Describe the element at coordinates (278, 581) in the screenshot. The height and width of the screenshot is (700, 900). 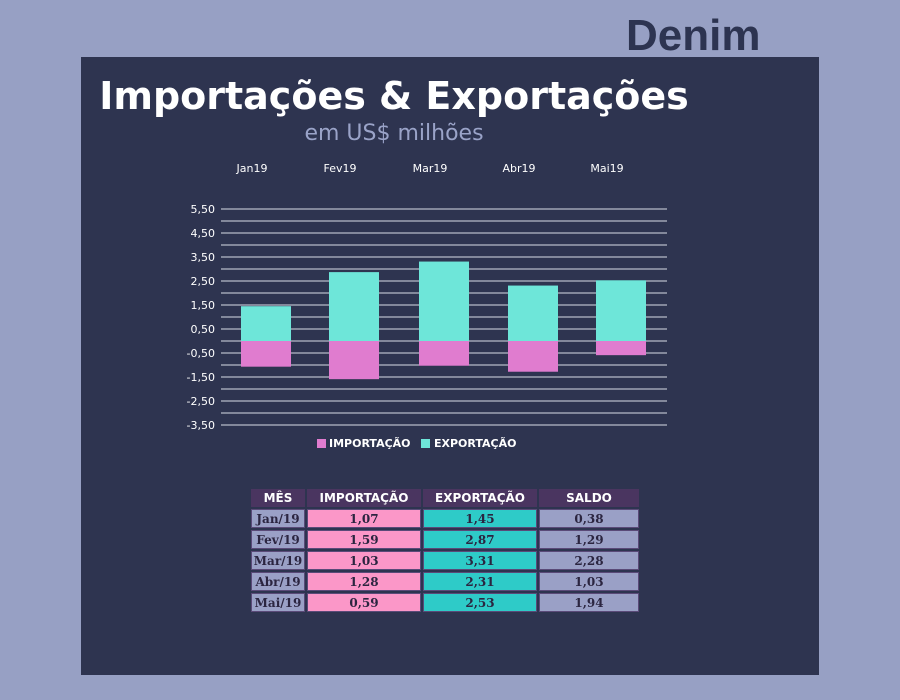
I see `cell-mes: Abr/19` at that location.